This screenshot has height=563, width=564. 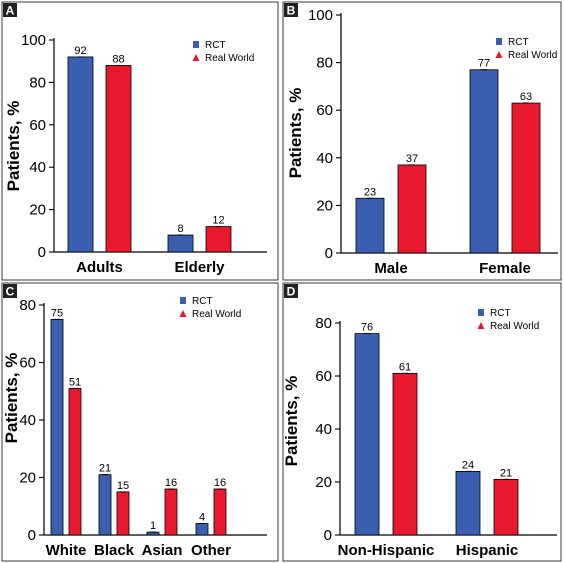 I want to click on bar-value-label: 4, so click(x=202, y=518).